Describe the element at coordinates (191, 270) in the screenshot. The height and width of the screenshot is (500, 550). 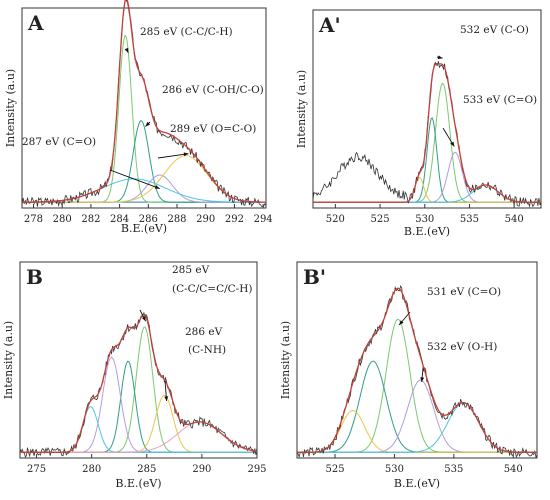
I see `peak-annotation: 285 eV` at that location.